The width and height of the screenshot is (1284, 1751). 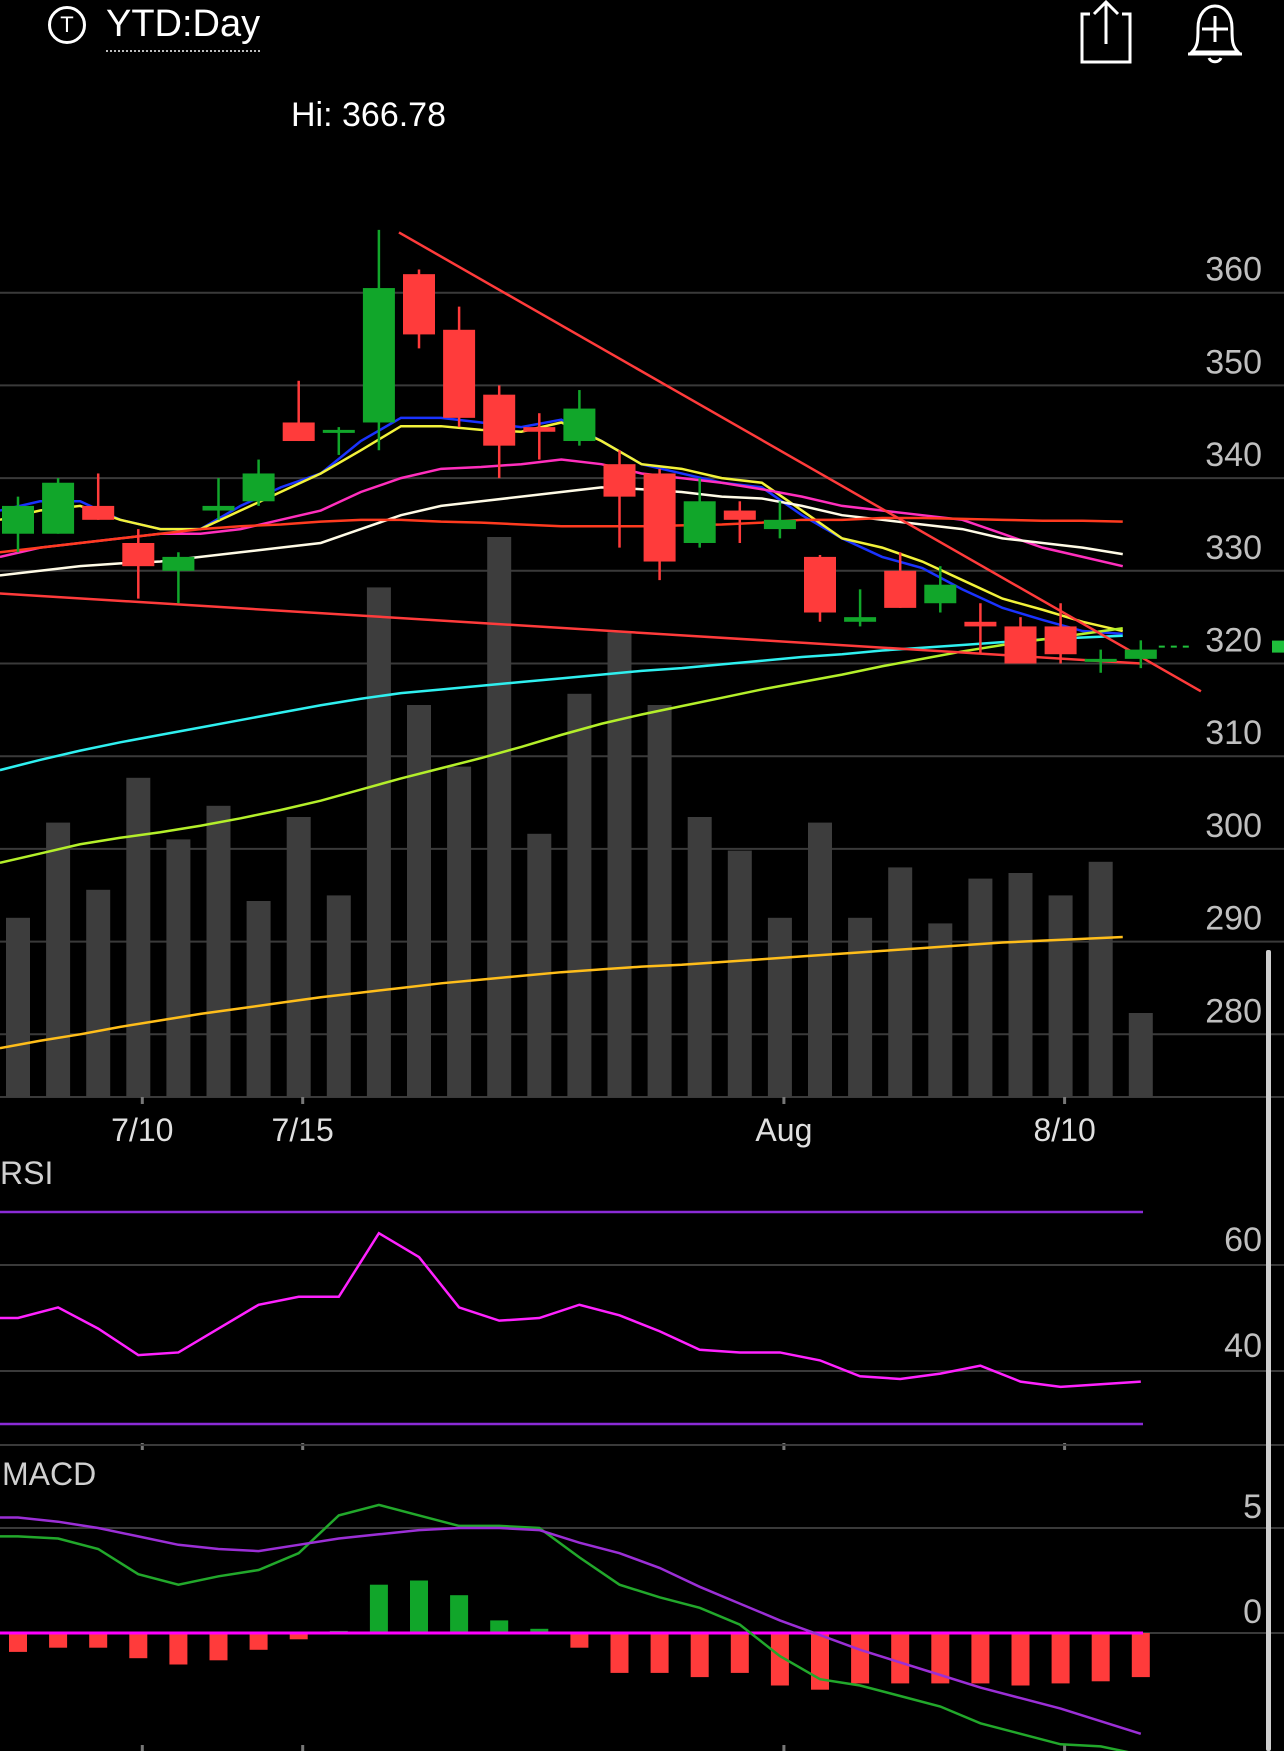 I want to click on macd-signal-line, so click(x=571, y=1625).